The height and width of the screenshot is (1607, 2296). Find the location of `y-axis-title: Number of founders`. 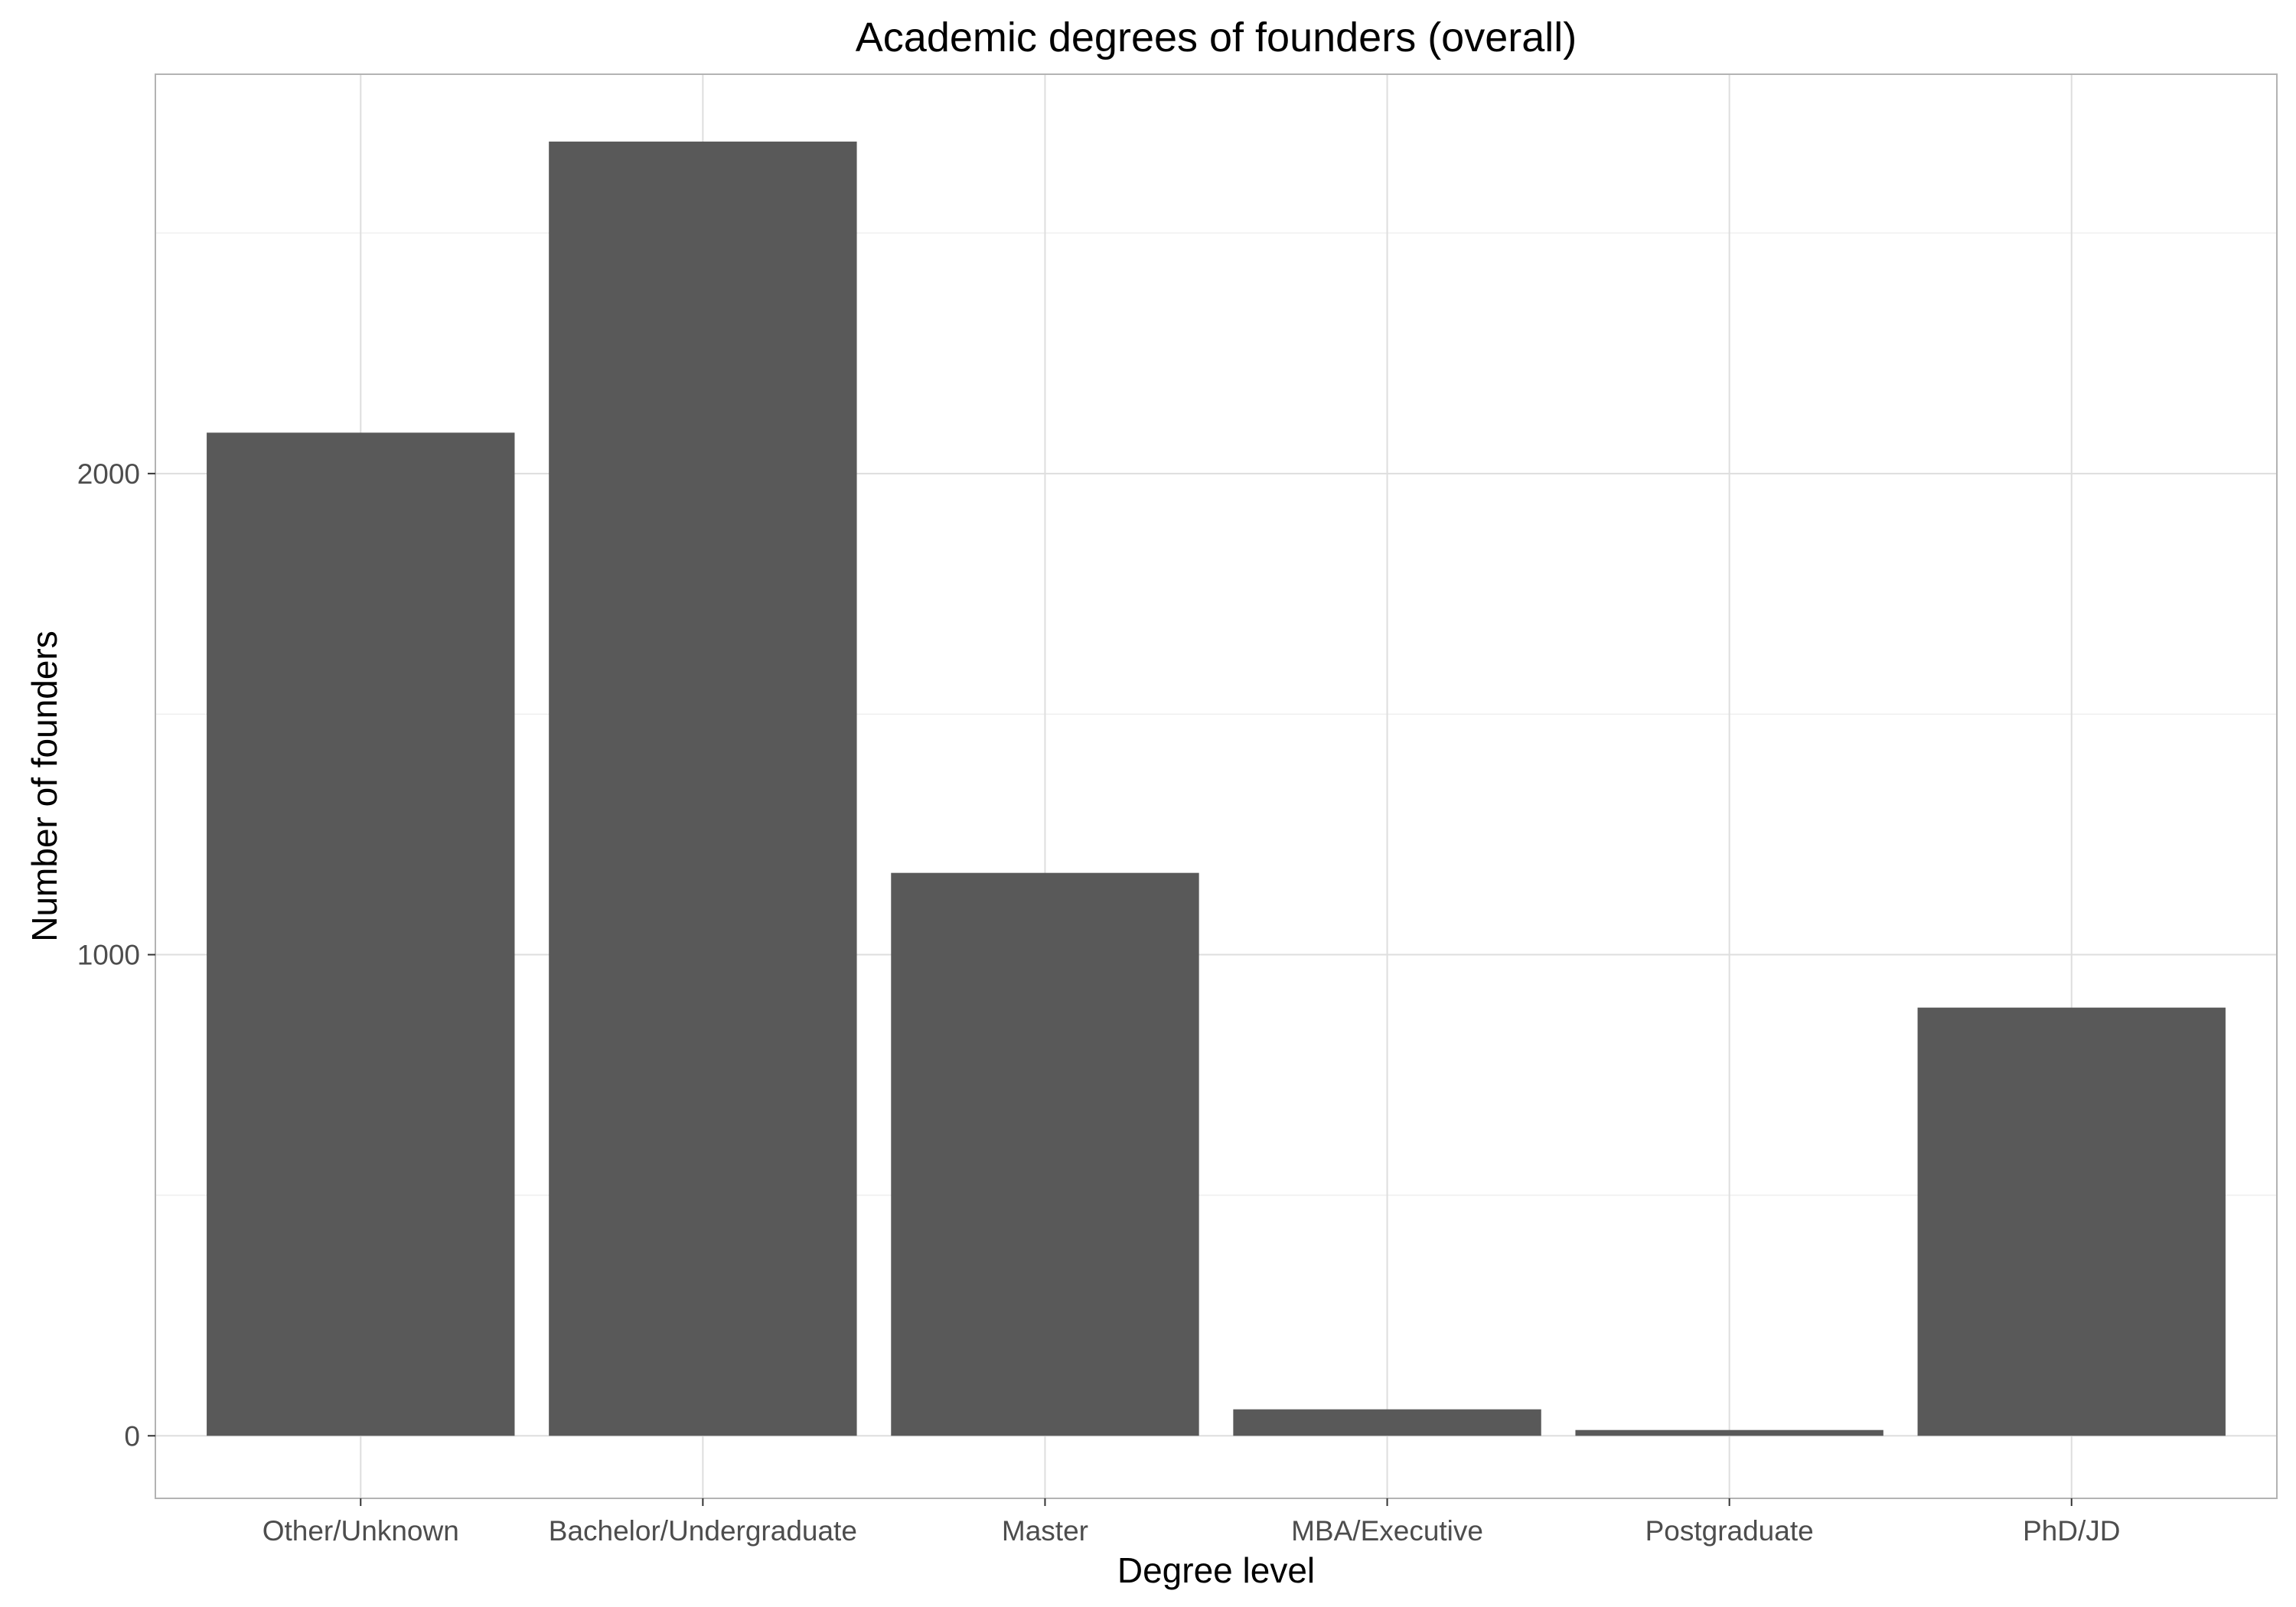

y-axis-title: Number of founders is located at coordinates (44, 787).